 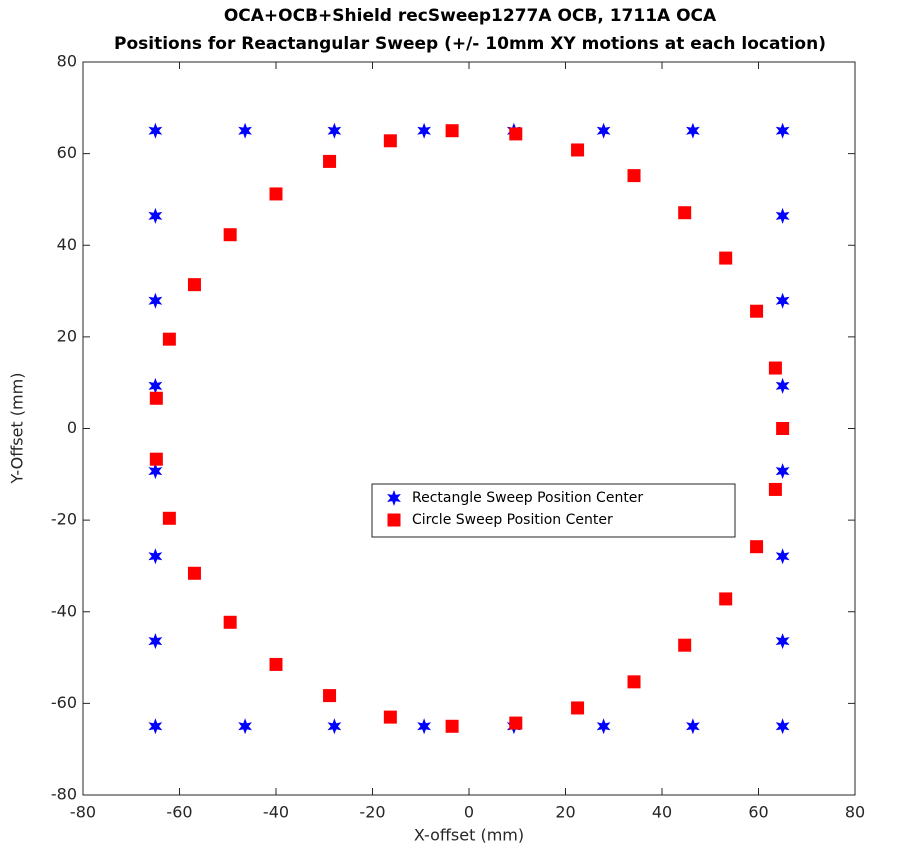 I want to click on y-axis-label: Y-Offset (mm), so click(x=17, y=429).